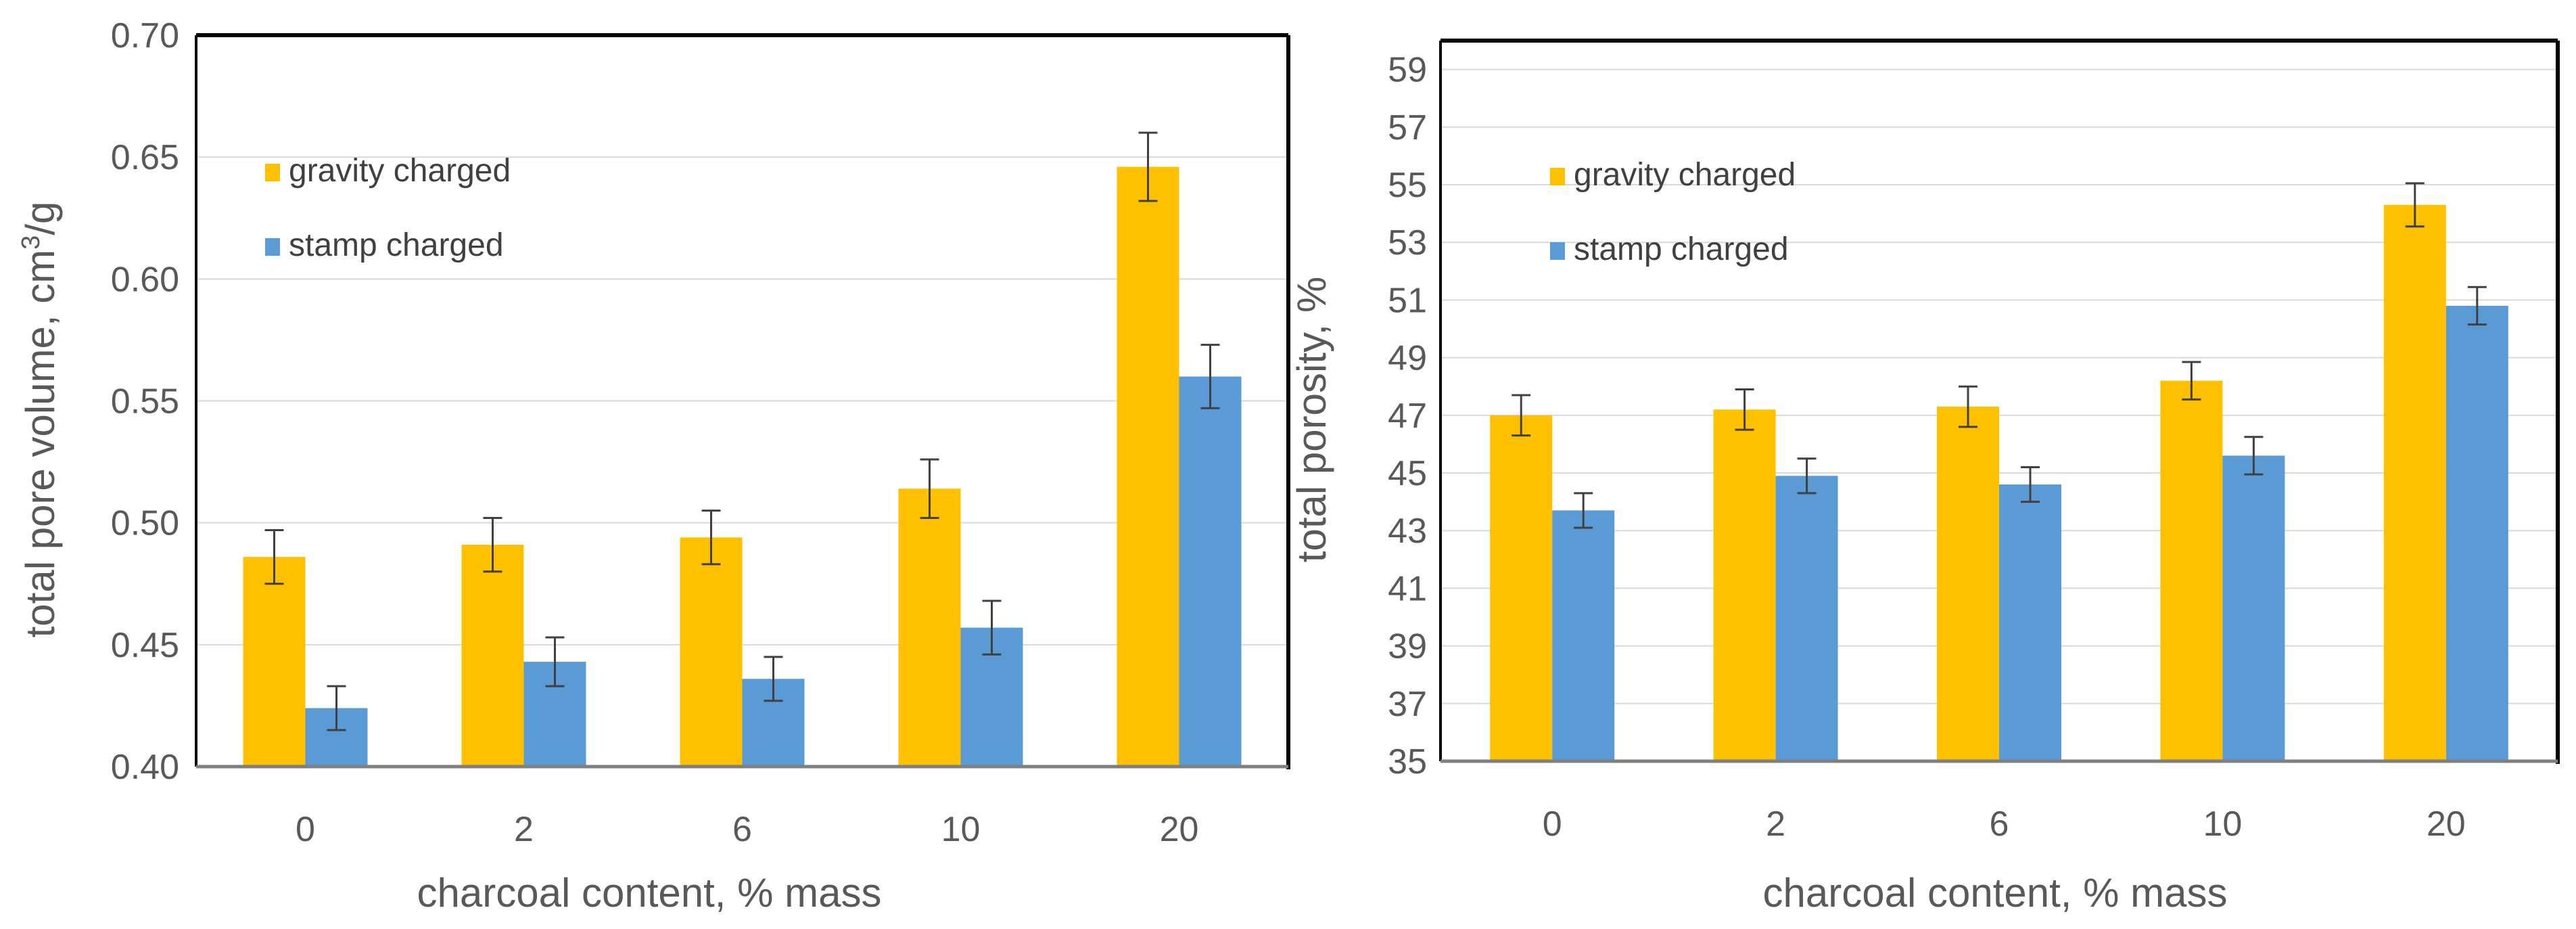 This screenshot has width=2576, height=929. Describe the element at coordinates (31, 242) in the screenshot. I see `y-axis-title-superscript: 3` at that location.